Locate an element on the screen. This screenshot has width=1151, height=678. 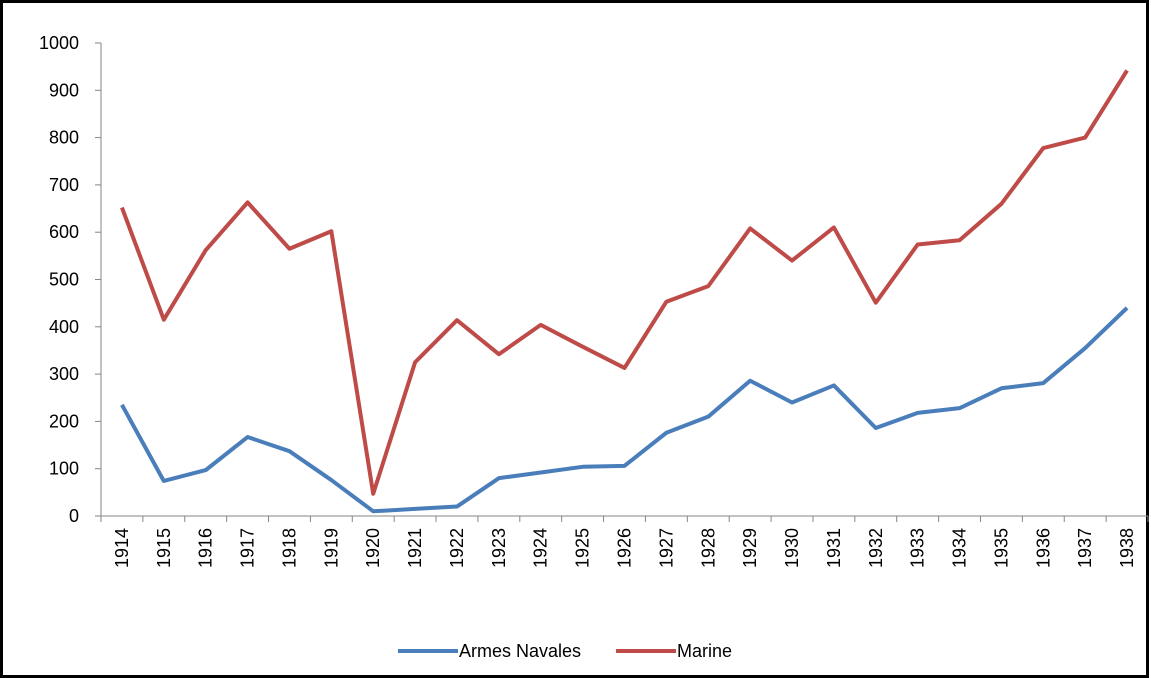
x-tick-label: 1923 is located at coordinates (499, 548).